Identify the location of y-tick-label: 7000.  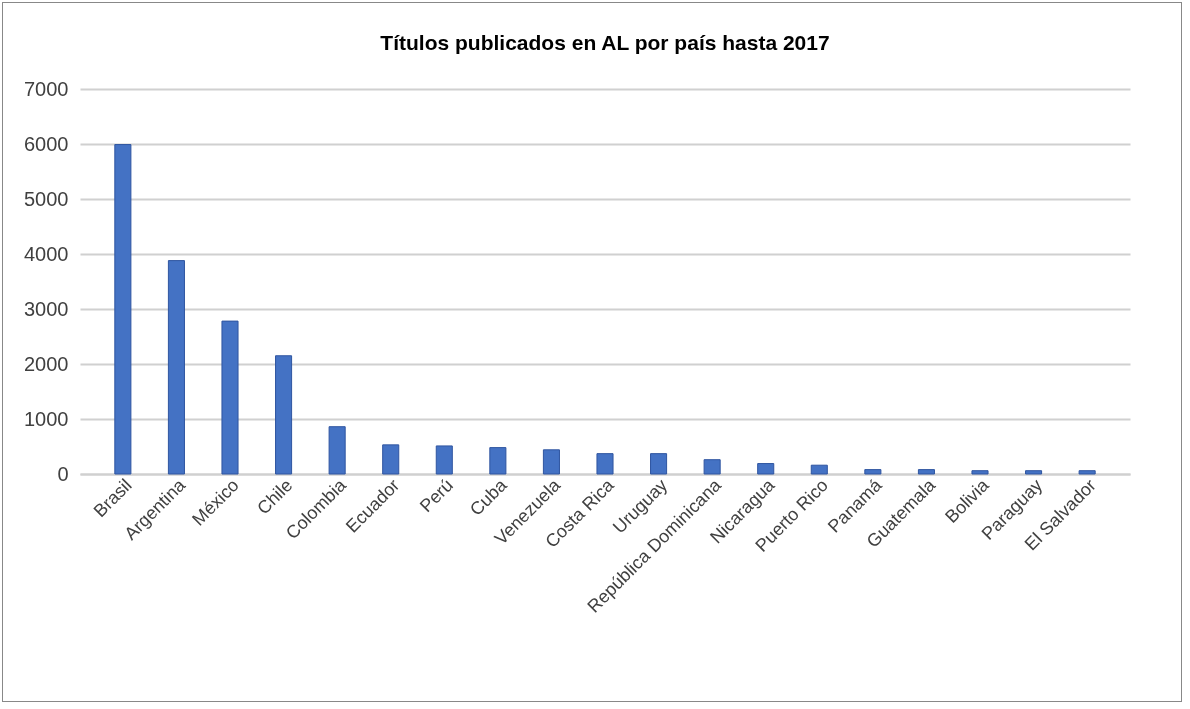
(46, 88).